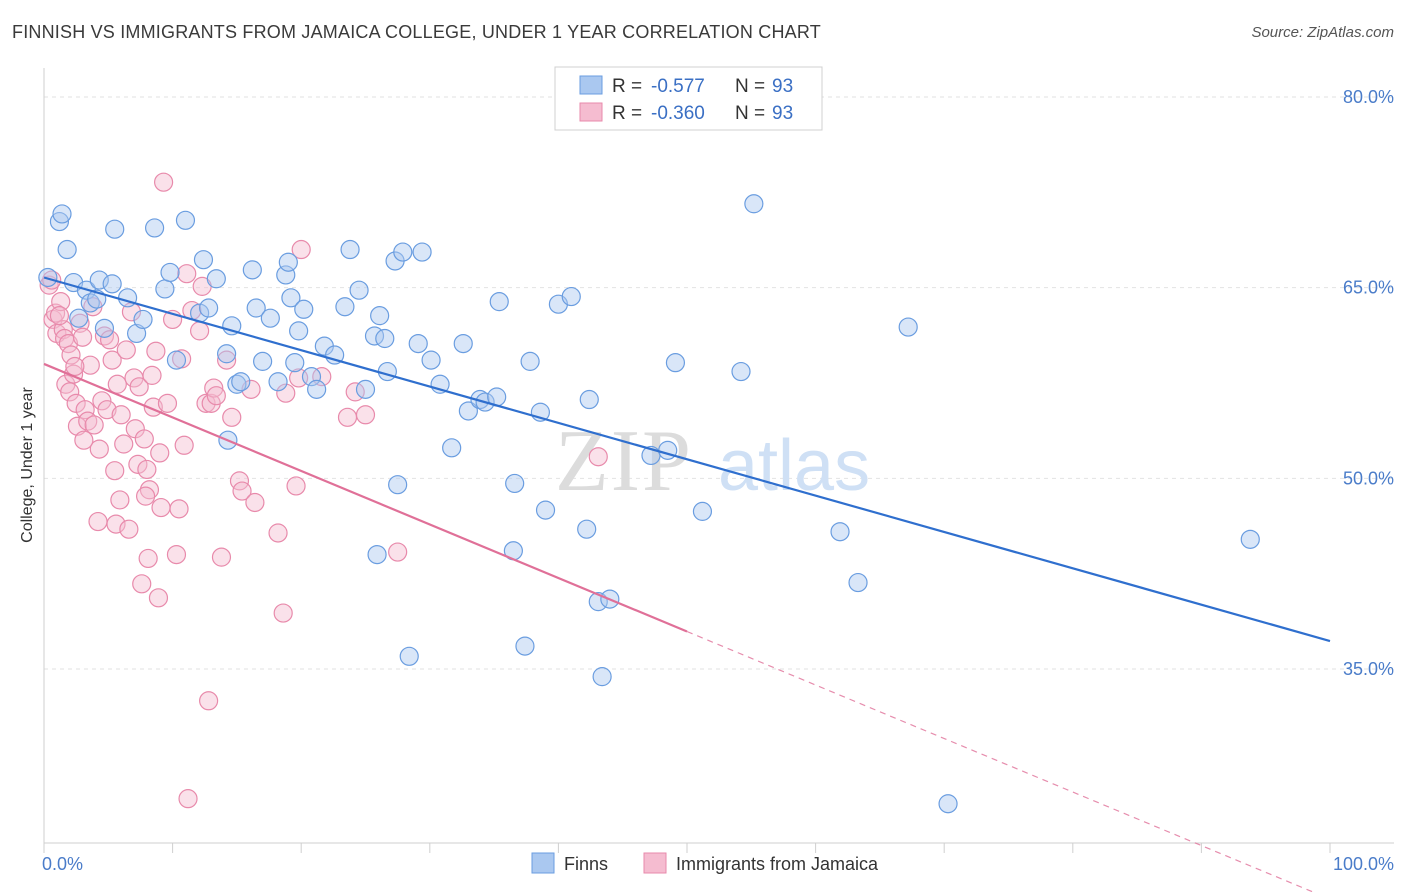  What do you see at coordinates (688, 98) in the screenshot?
I see `stats-legend: R = -0.577 N = 93 R = -0.360 N = 93` at bounding box center [688, 98].